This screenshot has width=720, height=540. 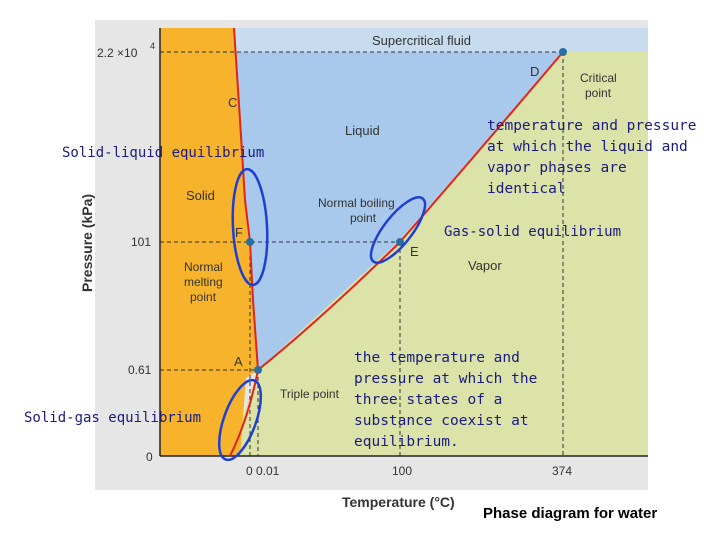 What do you see at coordinates (249, 471) in the screenshot?
I see `x-tick-0: 0` at bounding box center [249, 471].